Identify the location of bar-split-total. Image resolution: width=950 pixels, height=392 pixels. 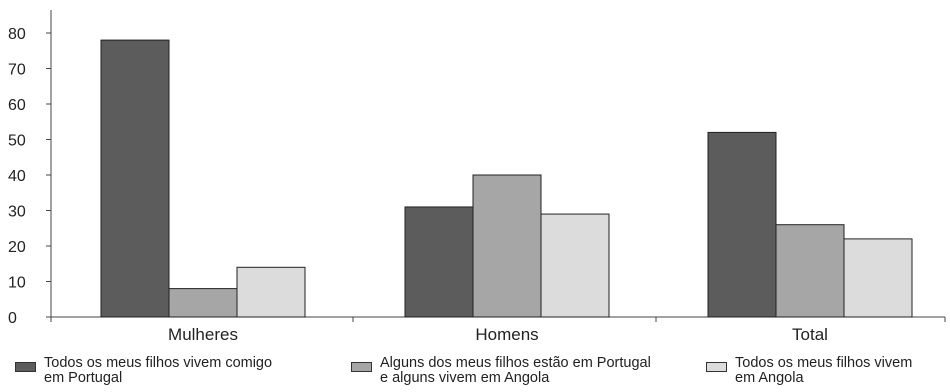
(810, 271).